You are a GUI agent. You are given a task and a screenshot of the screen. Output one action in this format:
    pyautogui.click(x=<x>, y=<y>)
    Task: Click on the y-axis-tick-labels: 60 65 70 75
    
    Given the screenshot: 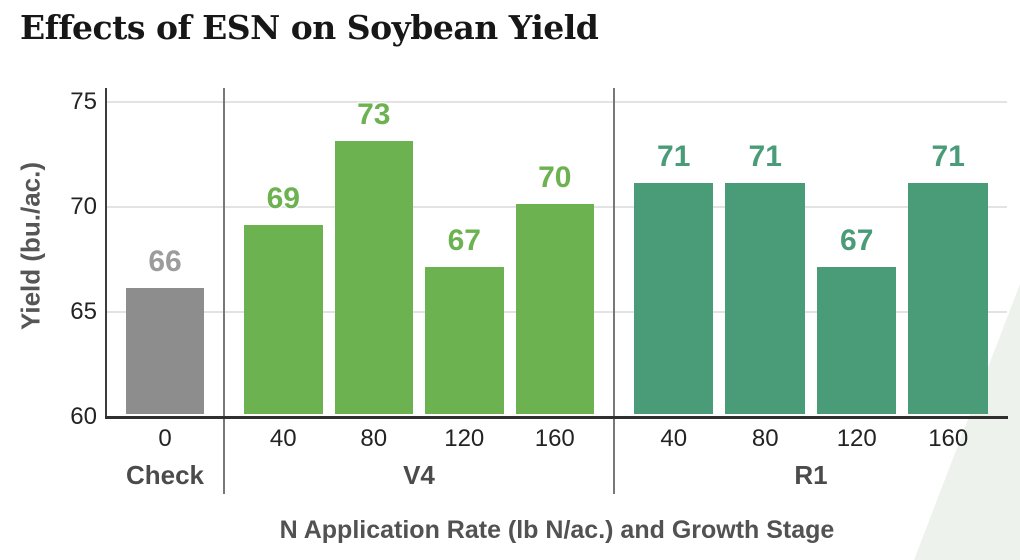 What is the action you would take?
    pyautogui.click(x=48, y=280)
    